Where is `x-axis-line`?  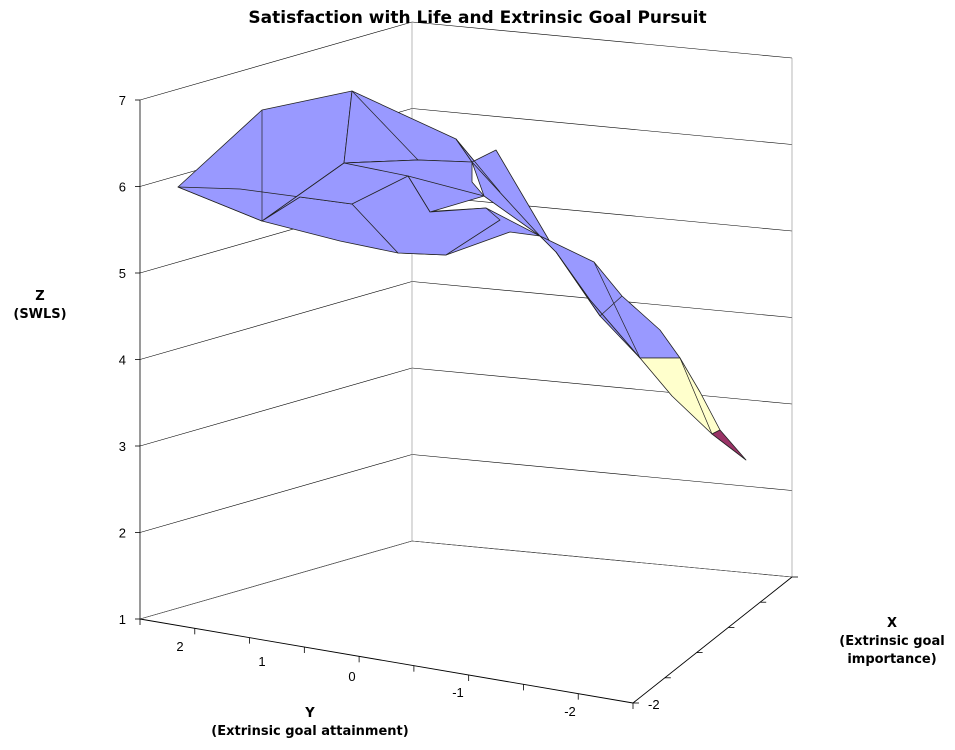
x-axis-line is located at coordinates (712, 640).